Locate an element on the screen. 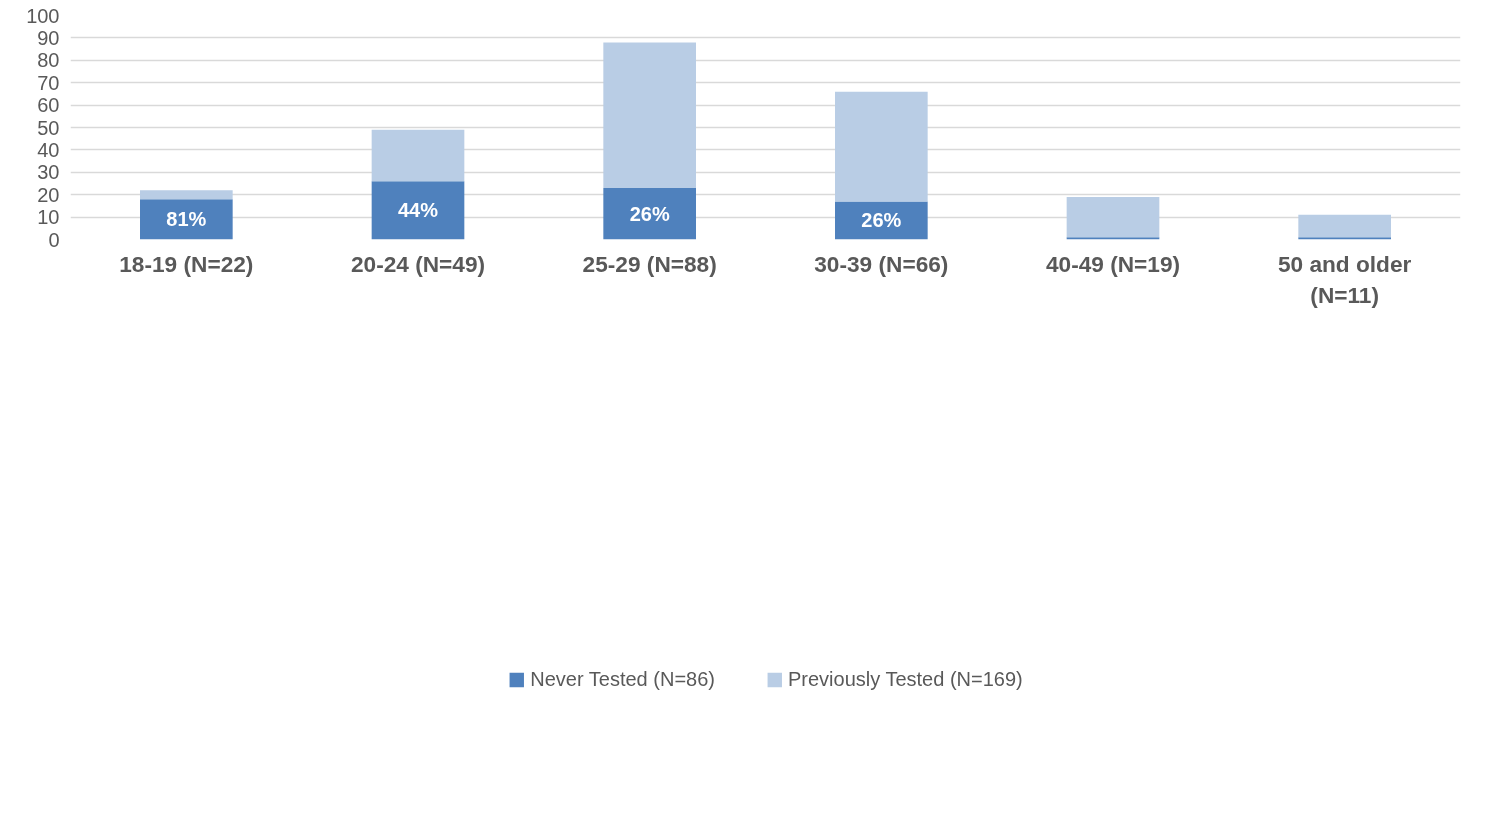  legend-label: Previously Tested (N=169) is located at coordinates (905, 679).